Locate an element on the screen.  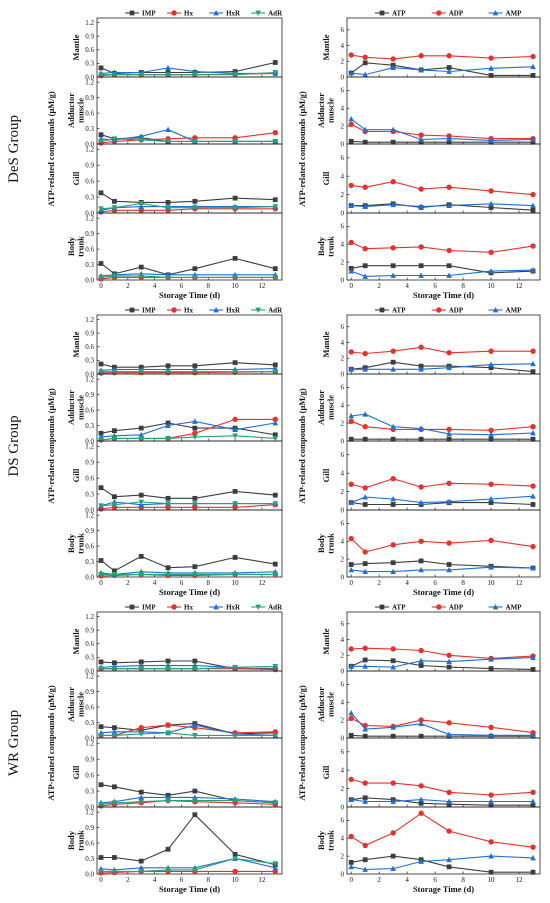
panel-label-group: Body trunk is located at coordinates (76, 246).